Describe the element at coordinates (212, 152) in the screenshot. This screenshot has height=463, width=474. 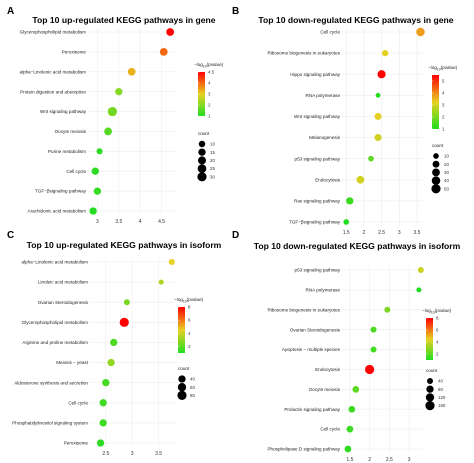
I see `size-legend-label: 15` at that location.